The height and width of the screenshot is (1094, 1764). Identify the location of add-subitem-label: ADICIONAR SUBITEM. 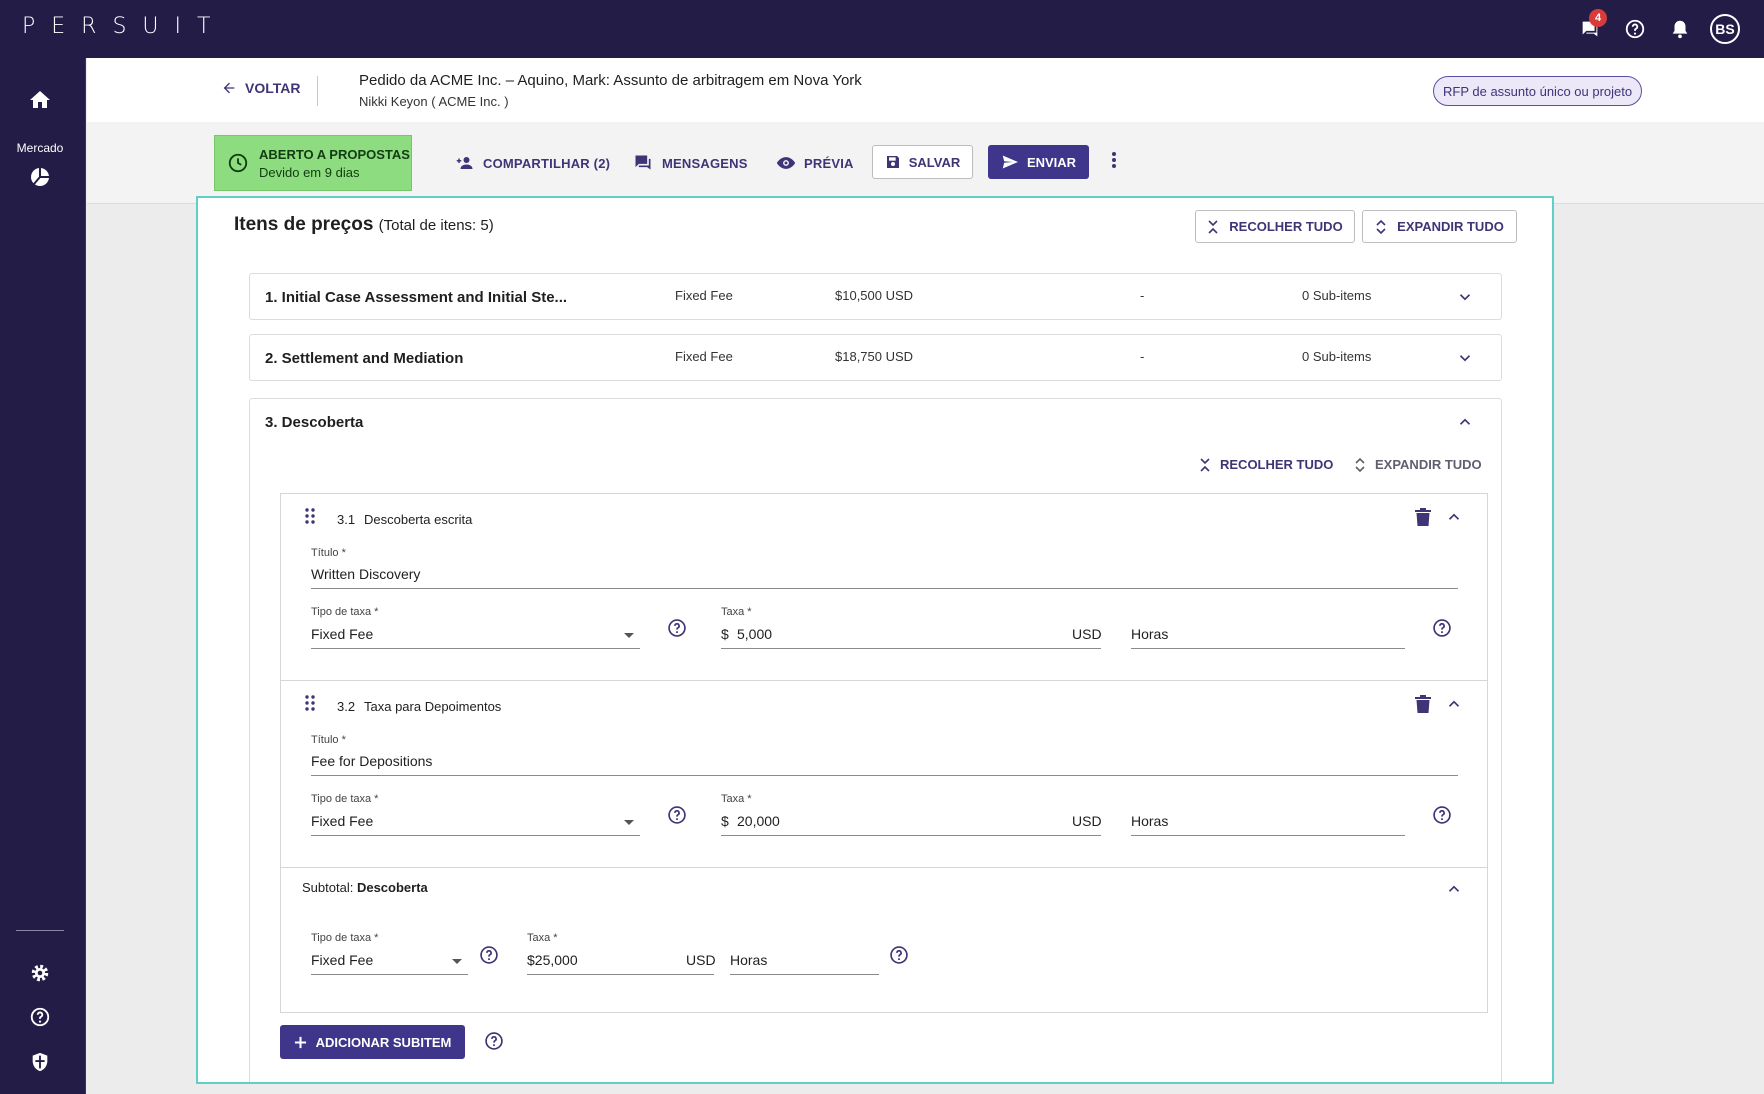
(383, 1042).